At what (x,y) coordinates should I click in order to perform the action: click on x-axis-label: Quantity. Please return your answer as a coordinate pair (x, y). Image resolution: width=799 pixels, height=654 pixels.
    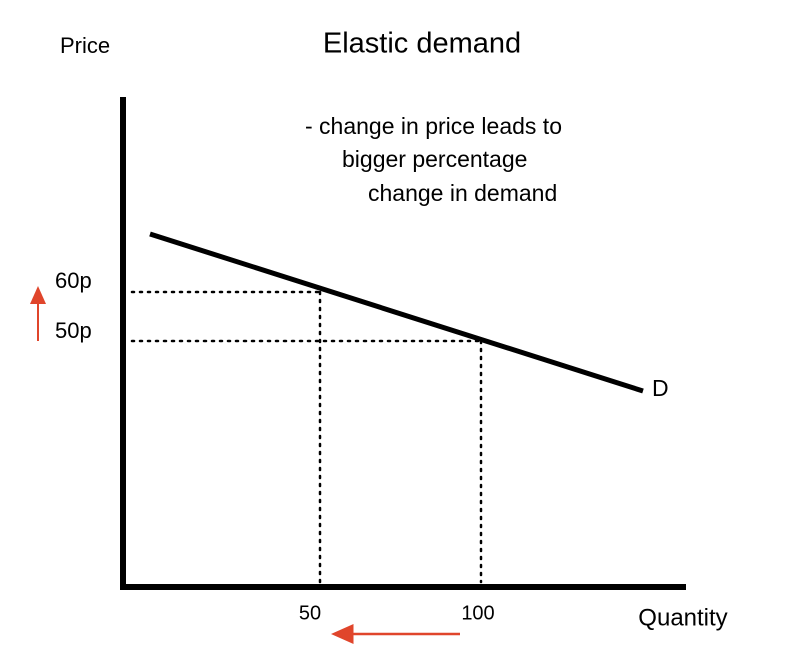
    Looking at the image, I should click on (682, 617).